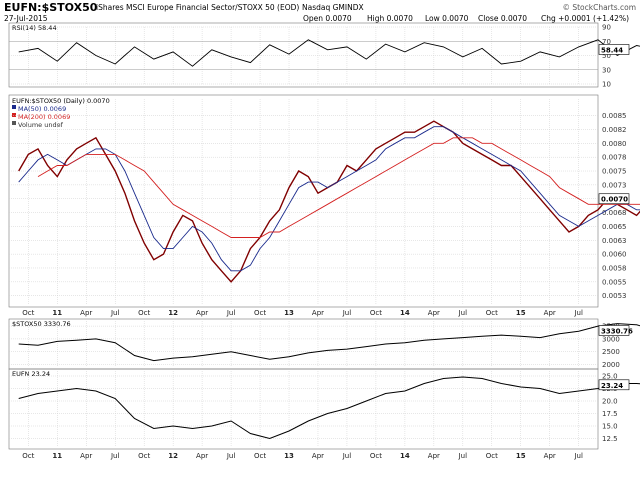 This screenshot has width=640, height=477. I want to click on ohlc-high: High 0.0070, so click(390, 18).